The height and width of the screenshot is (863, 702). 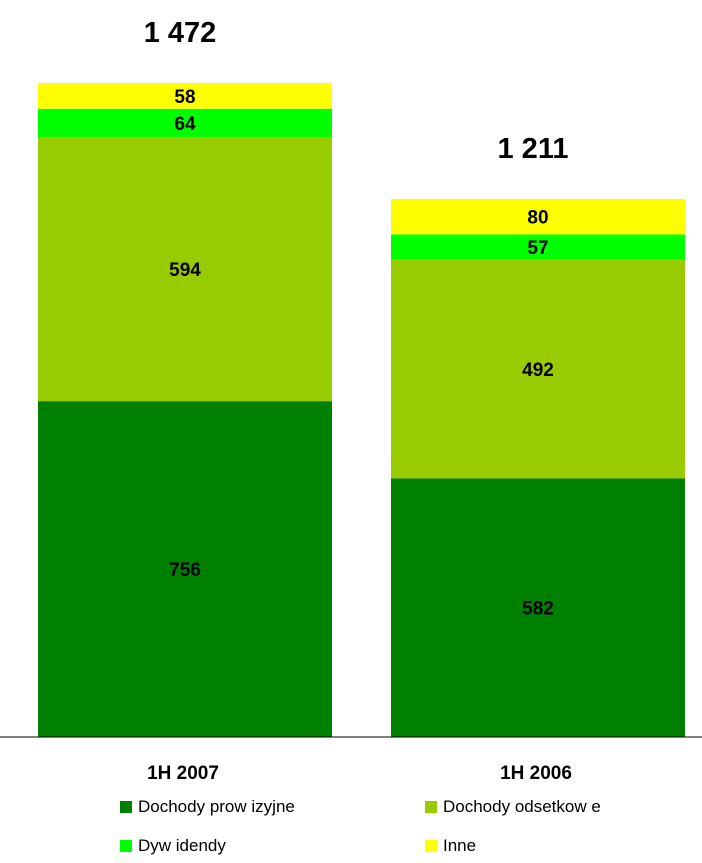 I want to click on data-label: 64, so click(x=185, y=124).